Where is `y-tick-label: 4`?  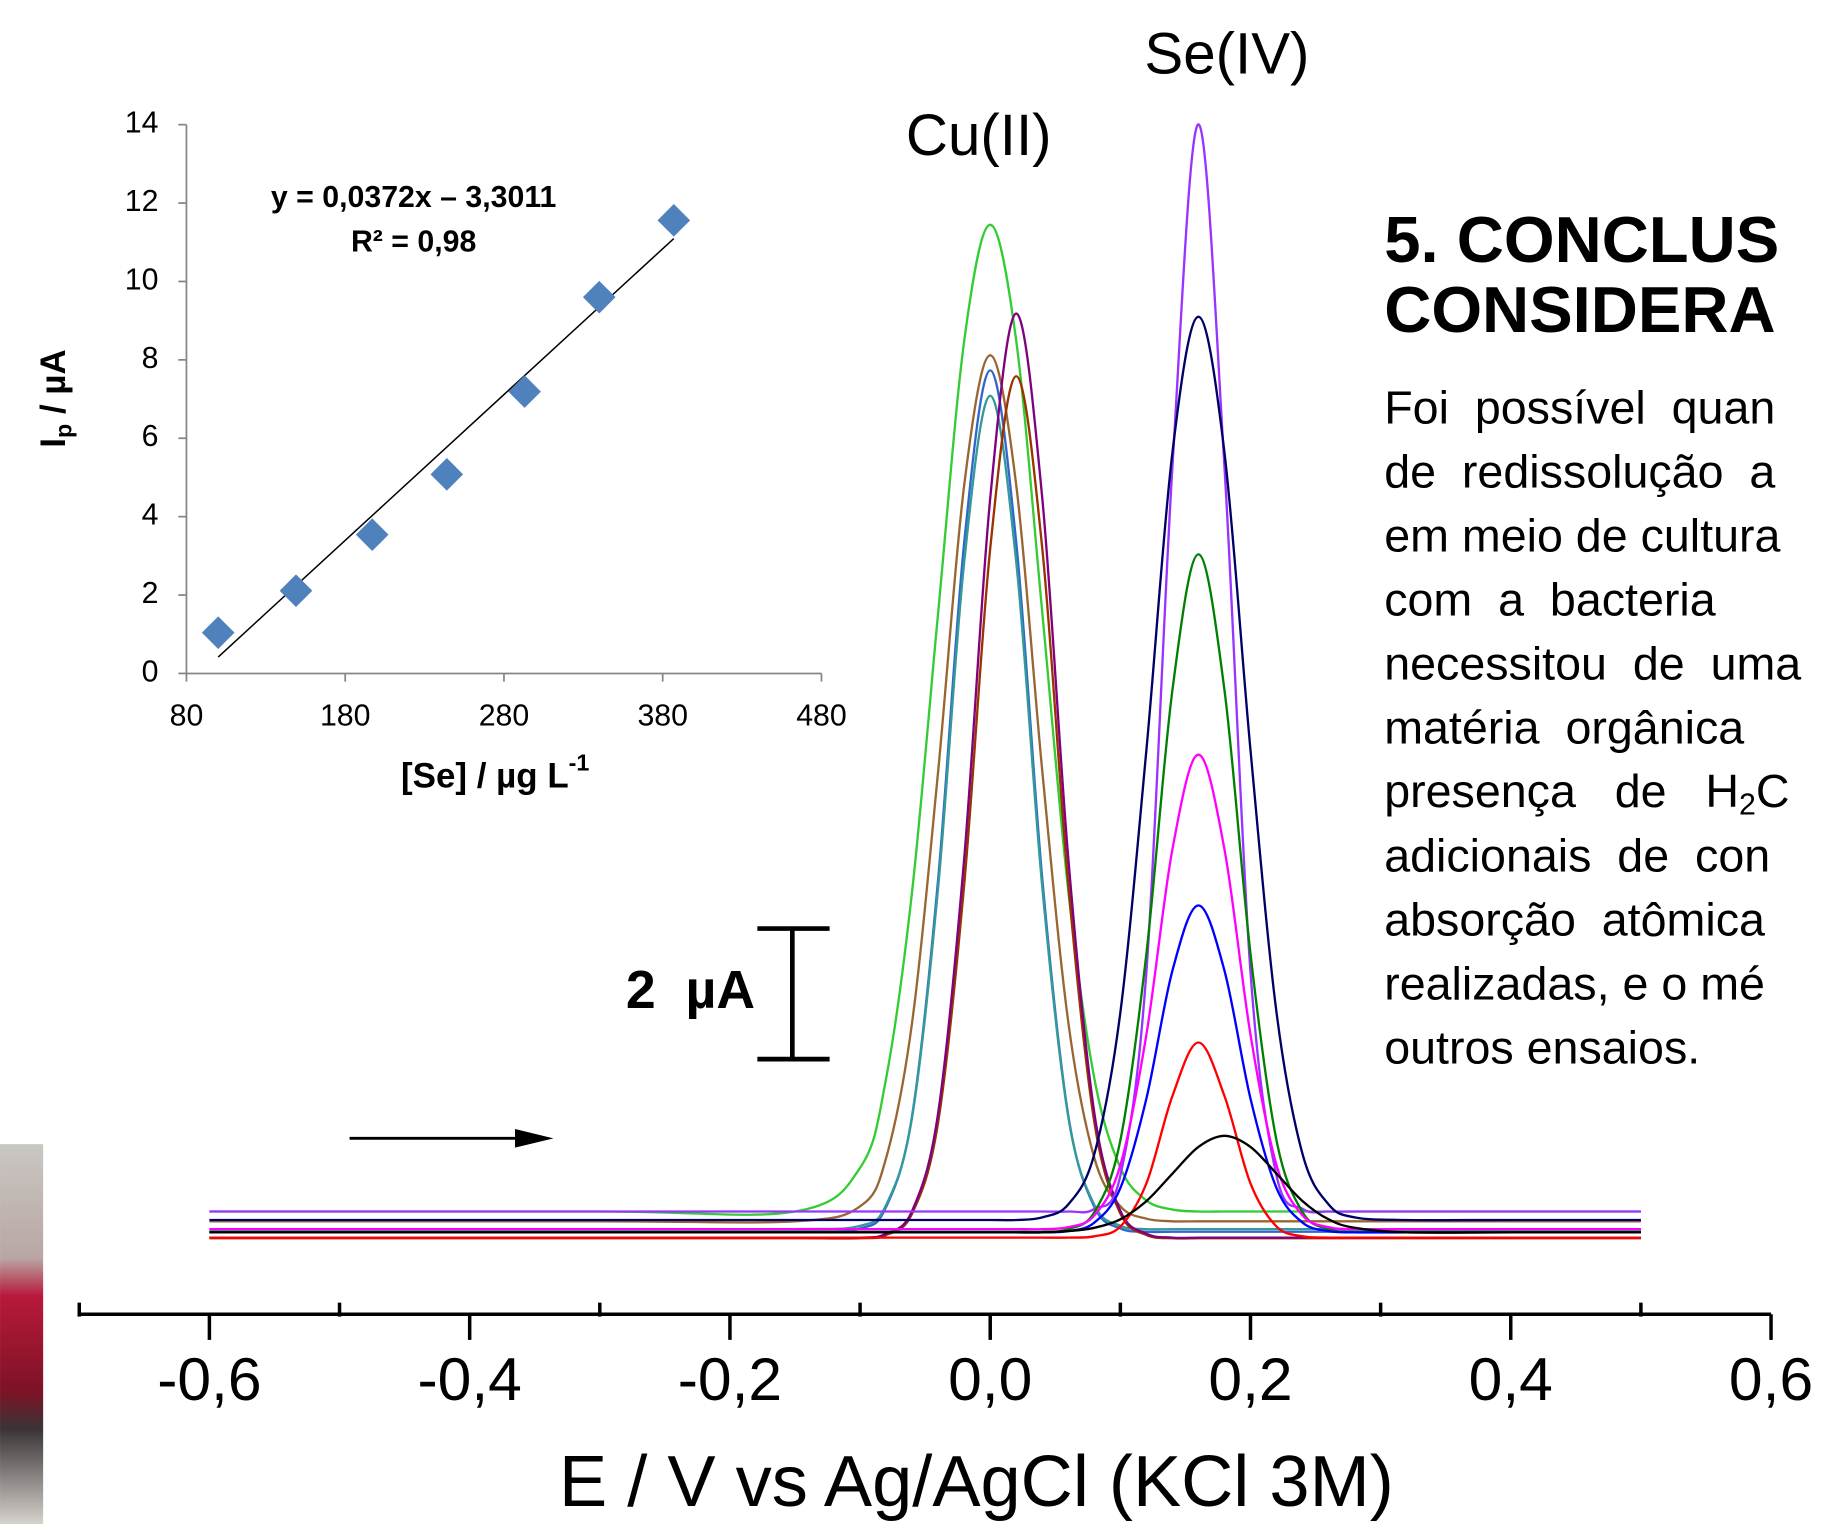
y-tick-label: 4 is located at coordinates (150, 515).